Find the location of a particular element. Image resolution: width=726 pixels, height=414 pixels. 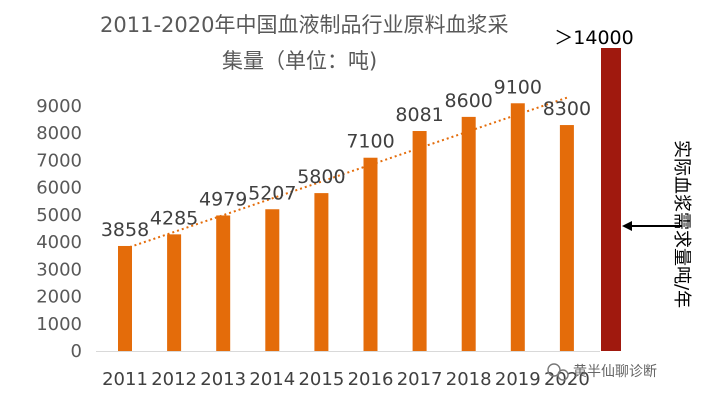

demand-bar is located at coordinates (611, 199).